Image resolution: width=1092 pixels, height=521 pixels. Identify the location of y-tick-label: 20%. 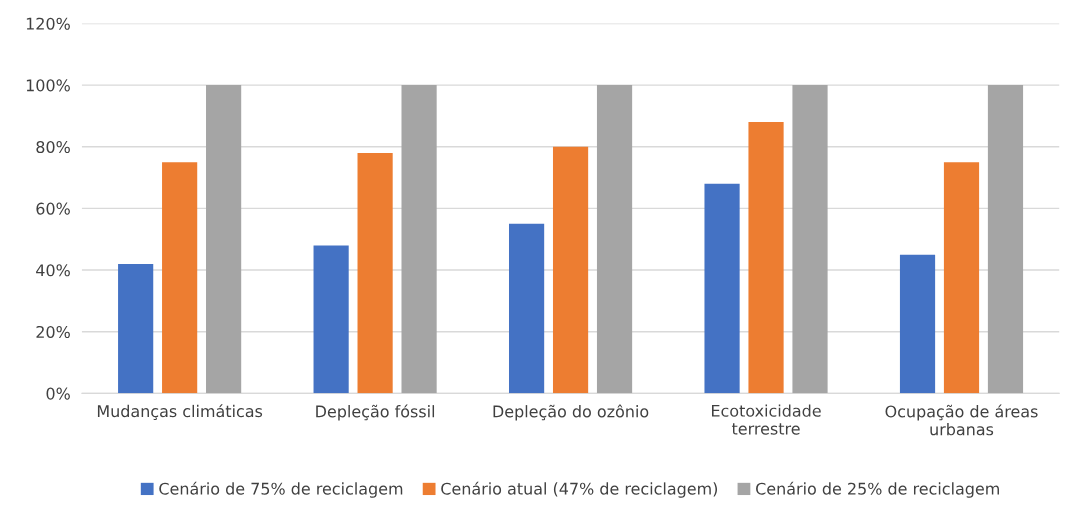
(53, 331).